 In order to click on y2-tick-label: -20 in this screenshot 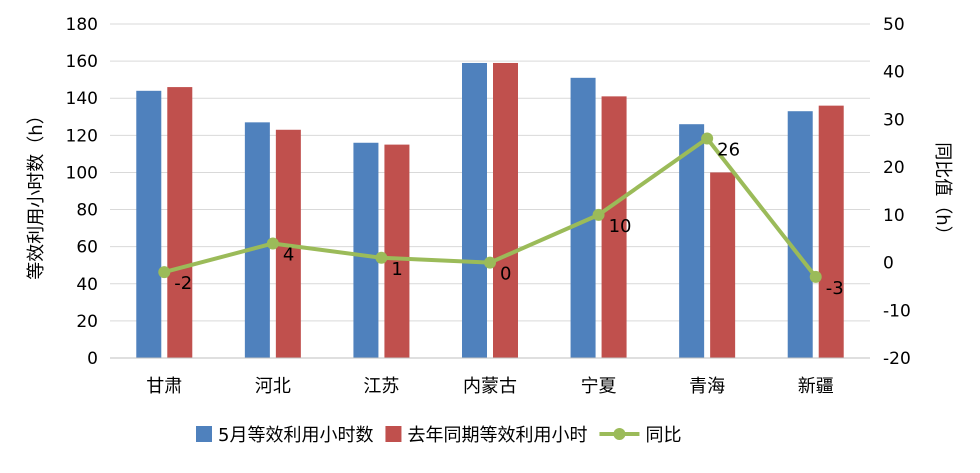, I will do `click(897, 359)`.